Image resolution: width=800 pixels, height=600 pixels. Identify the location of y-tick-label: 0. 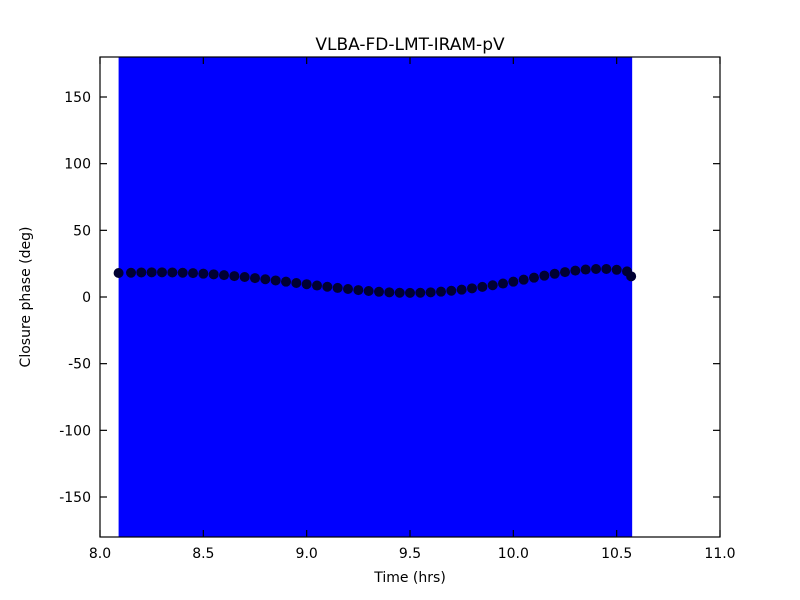
(86, 298).